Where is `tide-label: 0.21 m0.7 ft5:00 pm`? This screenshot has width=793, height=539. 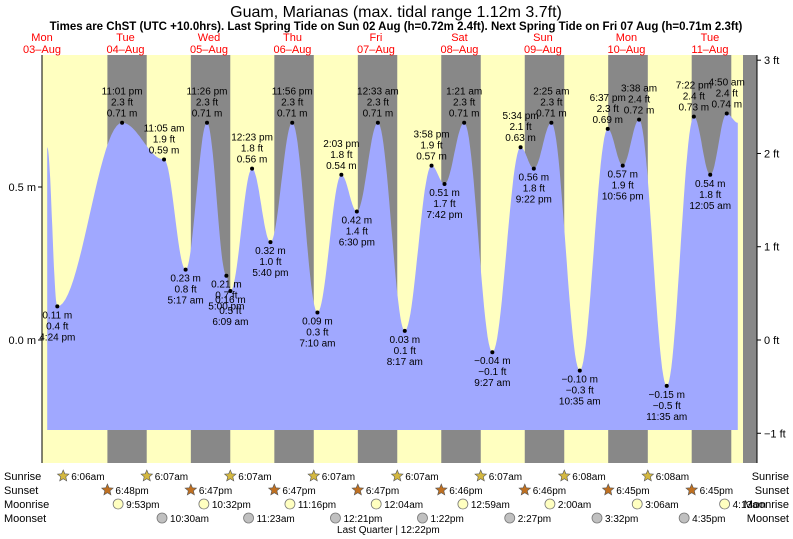
tide-label: 0.21 m0.7 ft5:00 pm is located at coordinates (226, 296).